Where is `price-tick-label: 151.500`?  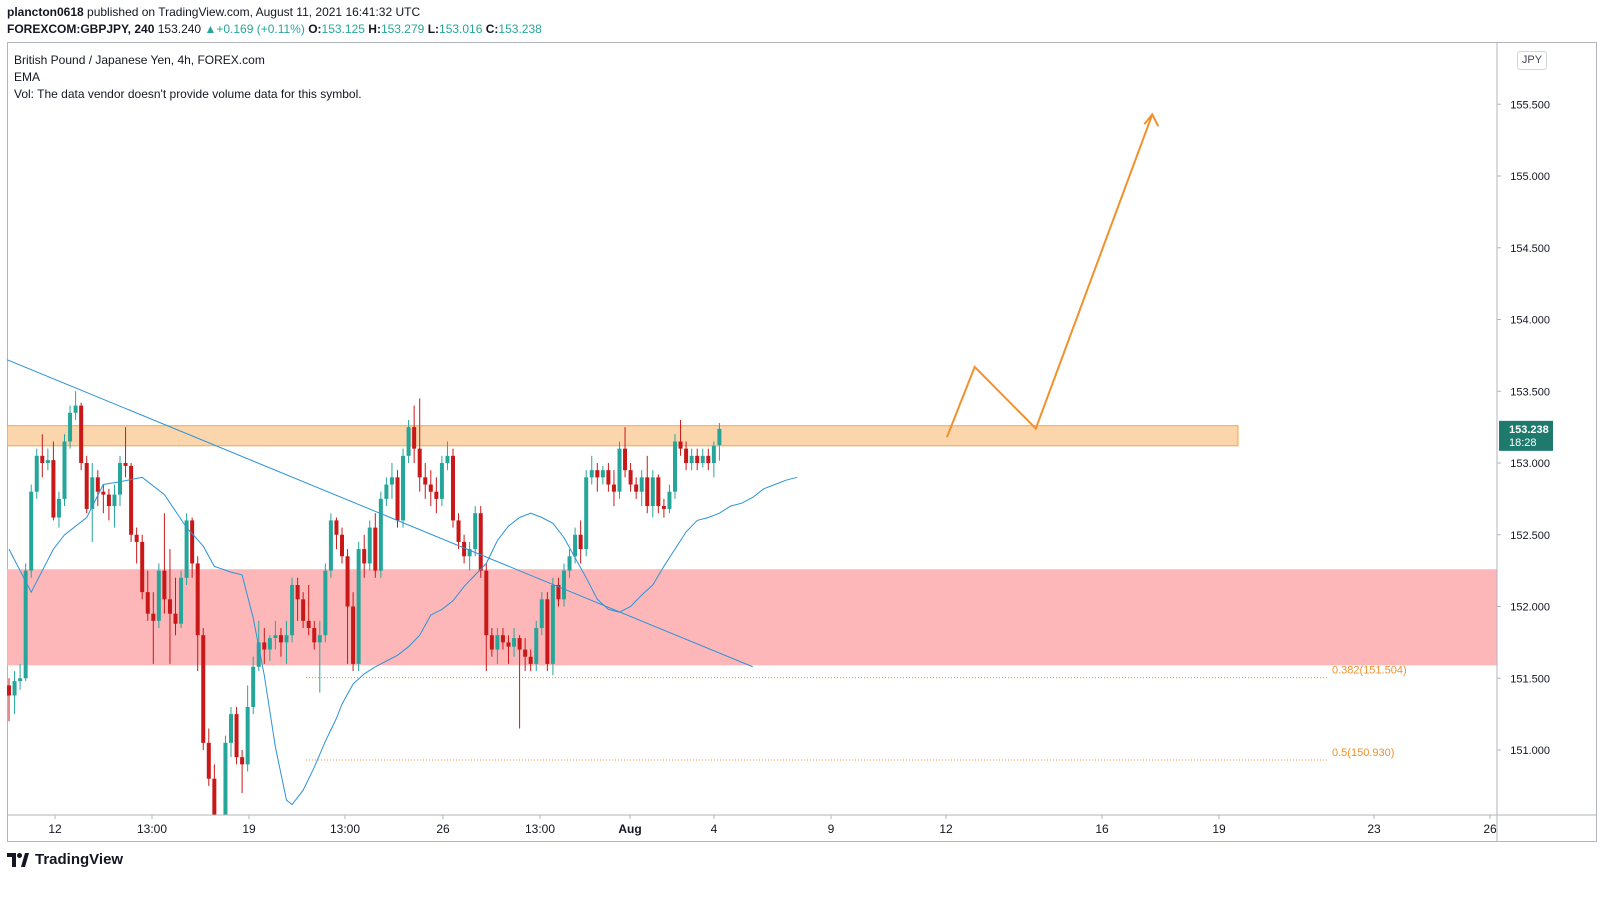 price-tick-label: 151.500 is located at coordinates (1530, 679).